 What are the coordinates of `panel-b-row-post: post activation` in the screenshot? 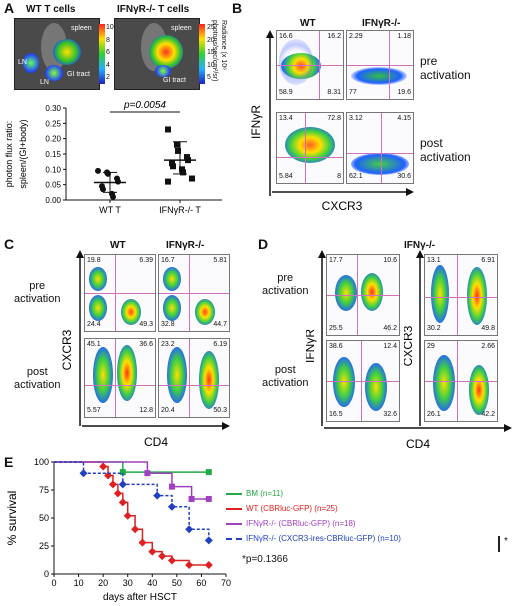 It's located at (445, 150).